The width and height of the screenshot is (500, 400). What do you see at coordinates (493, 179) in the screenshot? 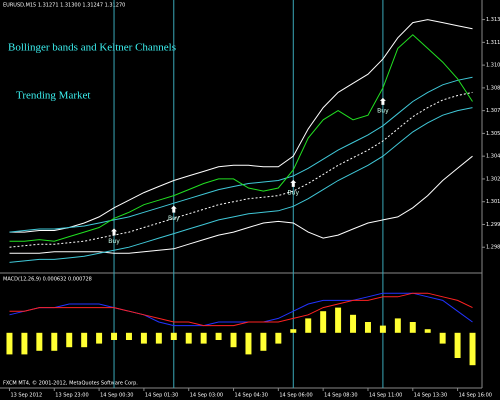
I see `y-tick-label: 1.30250` at bounding box center [493, 179].